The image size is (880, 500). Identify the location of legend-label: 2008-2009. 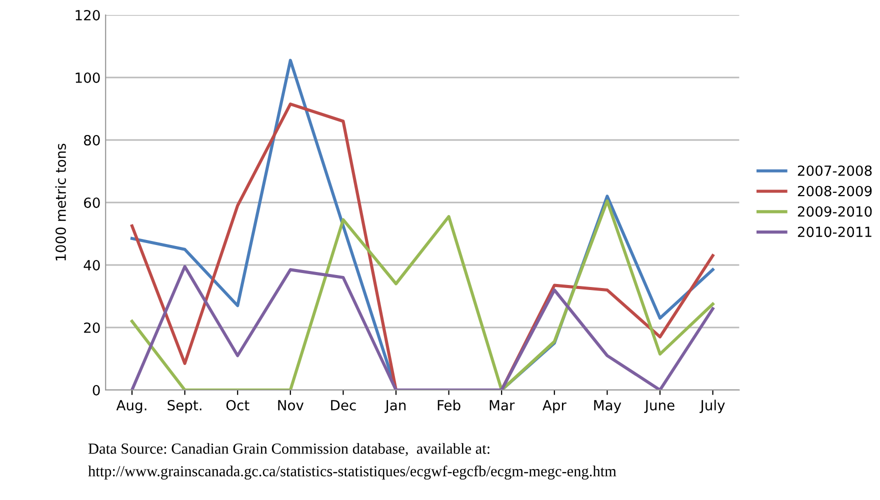
(835, 191).